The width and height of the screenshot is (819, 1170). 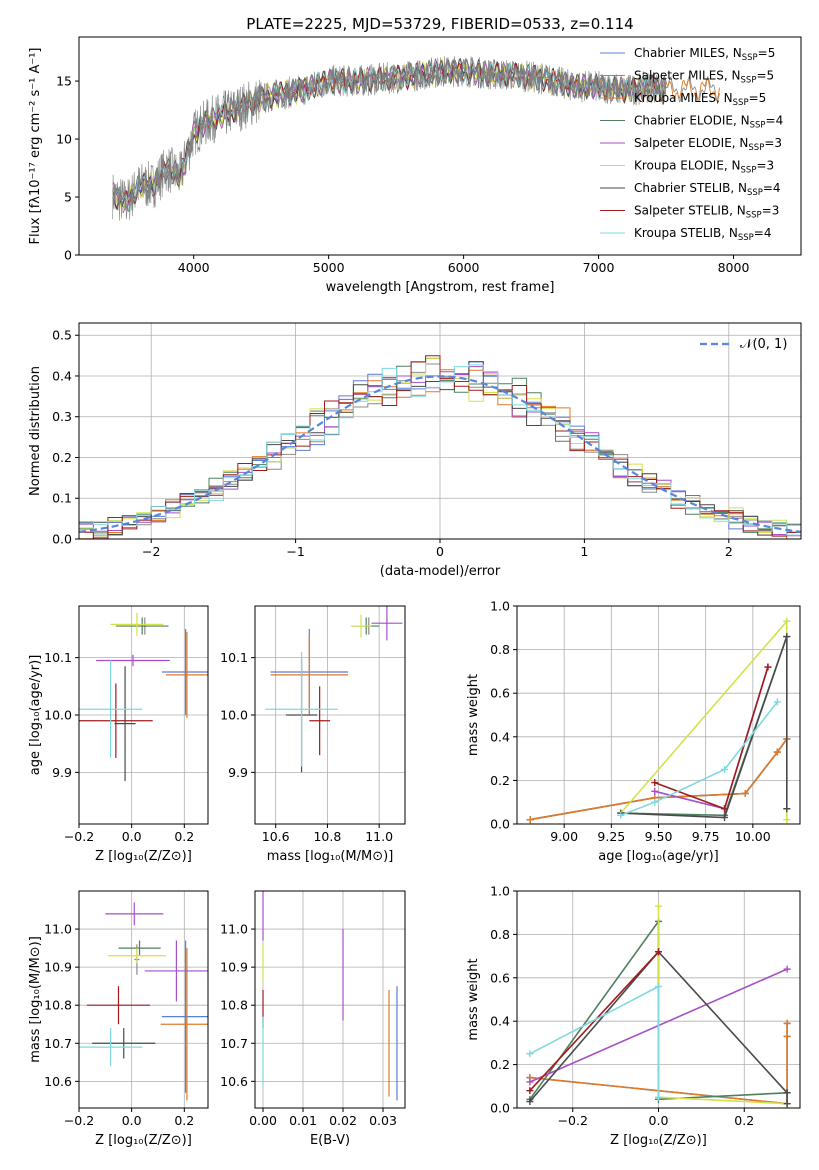 I want to click on y-tick-label: 10.1, so click(x=58, y=657).